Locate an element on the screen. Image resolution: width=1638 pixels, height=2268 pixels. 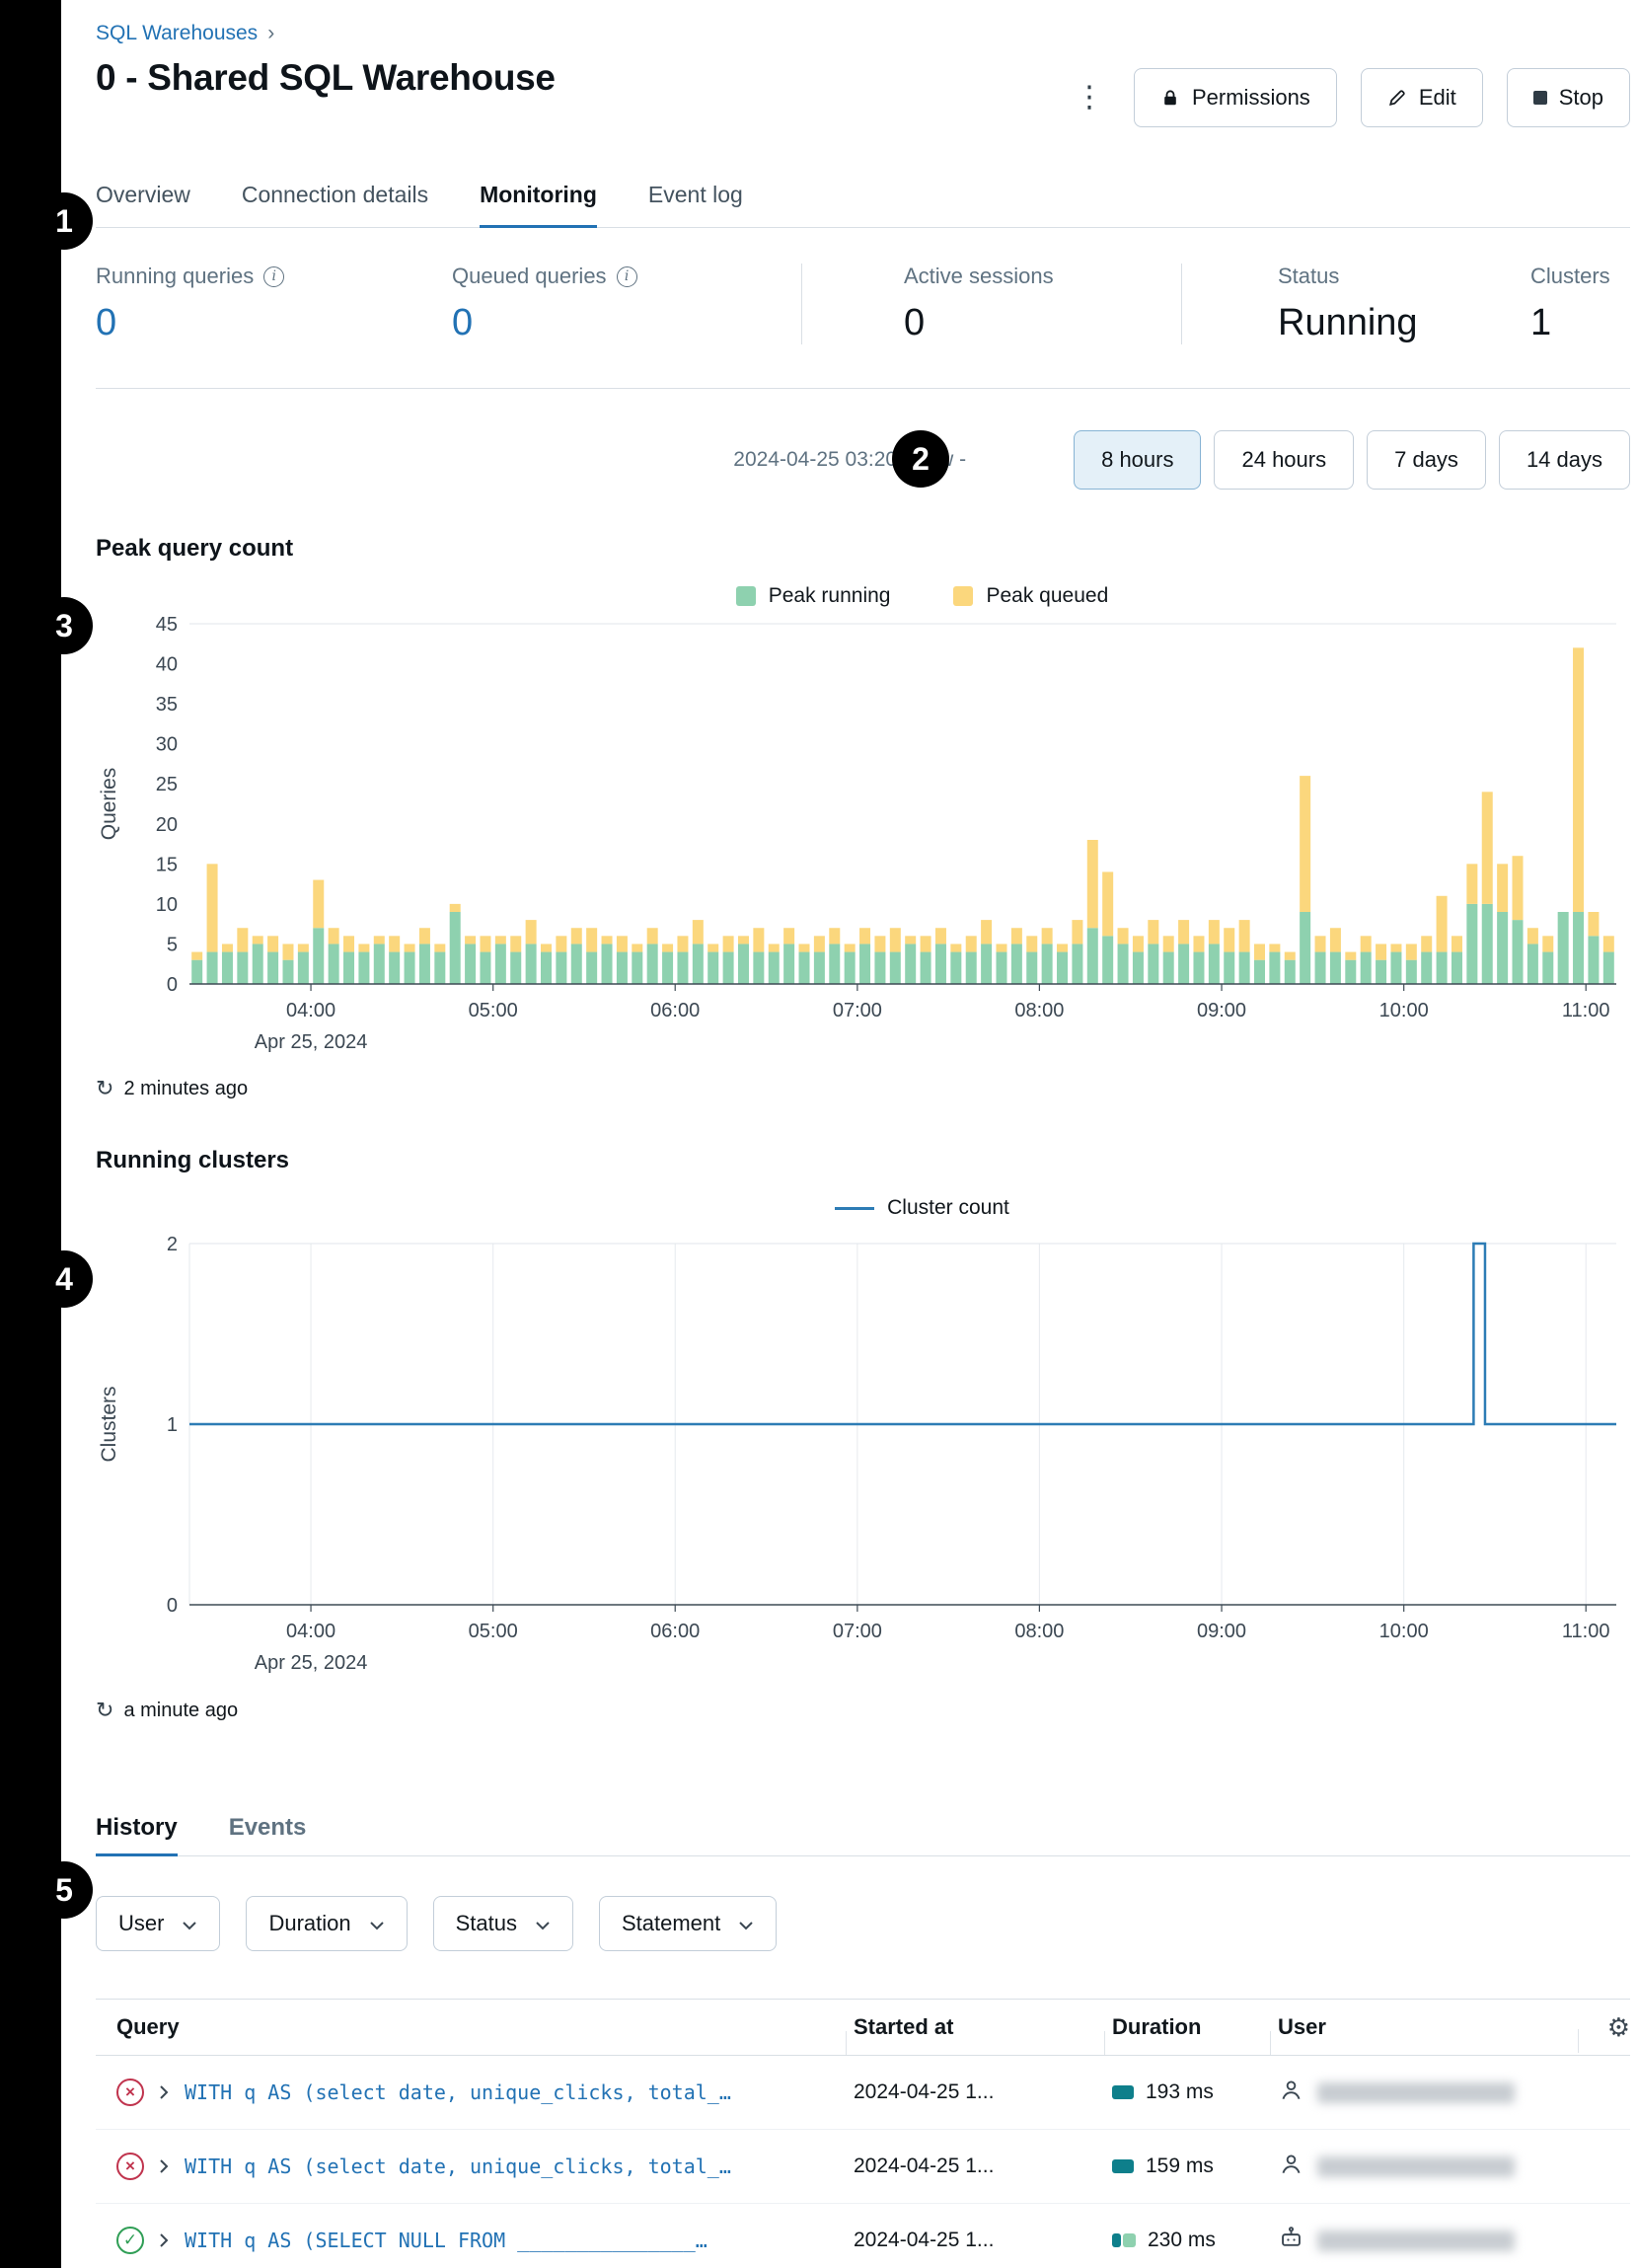
running-clusters-title: Running clusters is located at coordinates (193, 1160).